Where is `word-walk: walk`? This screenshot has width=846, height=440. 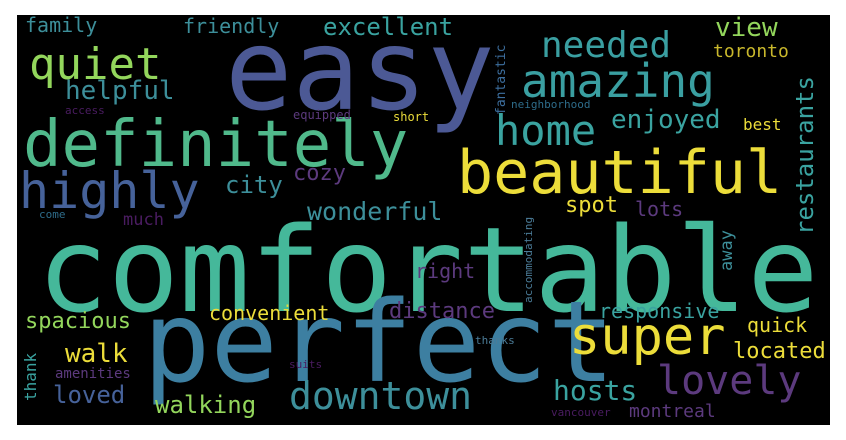 word-walk: walk is located at coordinates (96, 354).